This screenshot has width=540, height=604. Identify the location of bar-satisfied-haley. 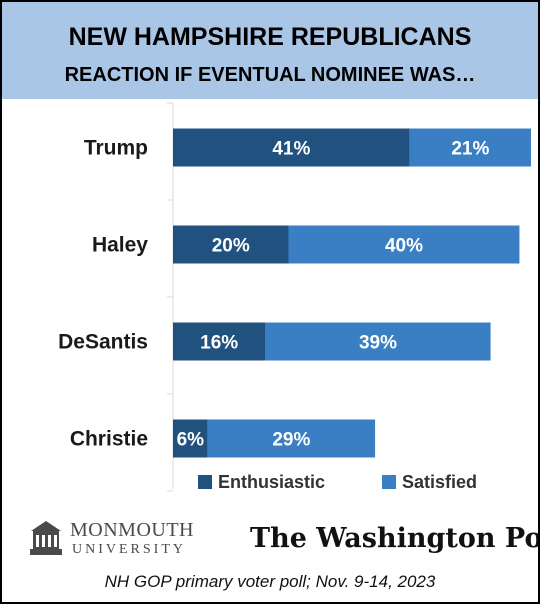
(404, 244).